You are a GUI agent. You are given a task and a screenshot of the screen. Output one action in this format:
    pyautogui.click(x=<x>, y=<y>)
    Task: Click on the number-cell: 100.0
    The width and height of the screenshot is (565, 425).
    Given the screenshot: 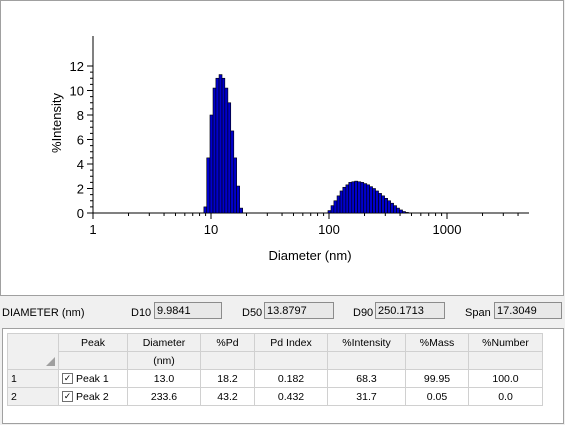 What is the action you would take?
    pyautogui.click(x=505, y=378)
    